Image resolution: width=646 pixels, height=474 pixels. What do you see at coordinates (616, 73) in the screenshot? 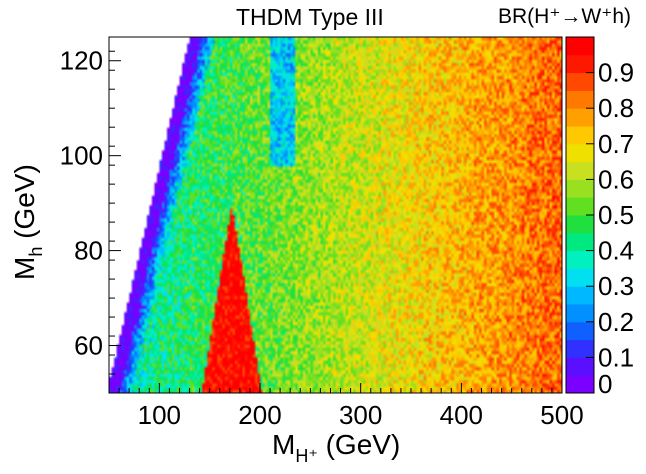
I see `colorbar-tick-label: 0.9` at bounding box center [616, 73].